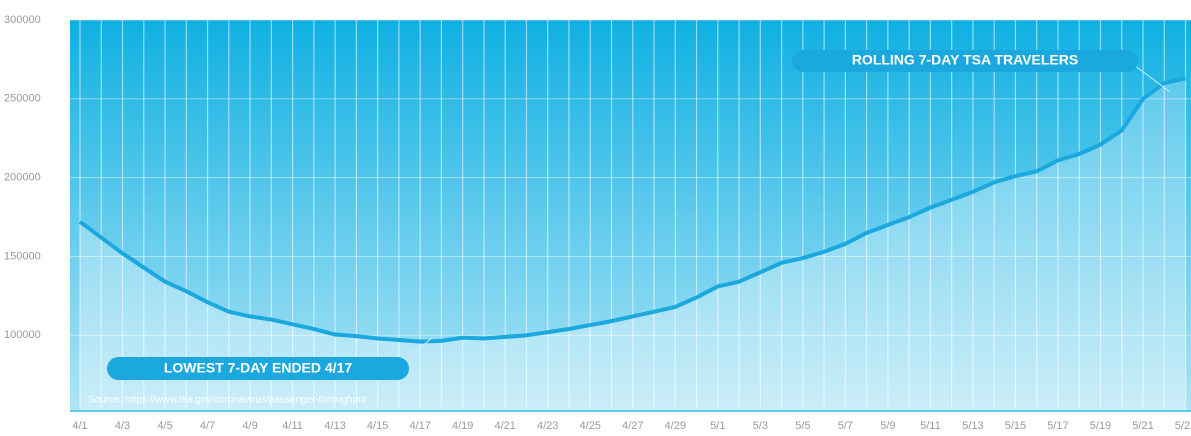 Image resolution: width=1191 pixels, height=436 pixels. I want to click on x-tick-label: 5/21, so click(1142, 426).